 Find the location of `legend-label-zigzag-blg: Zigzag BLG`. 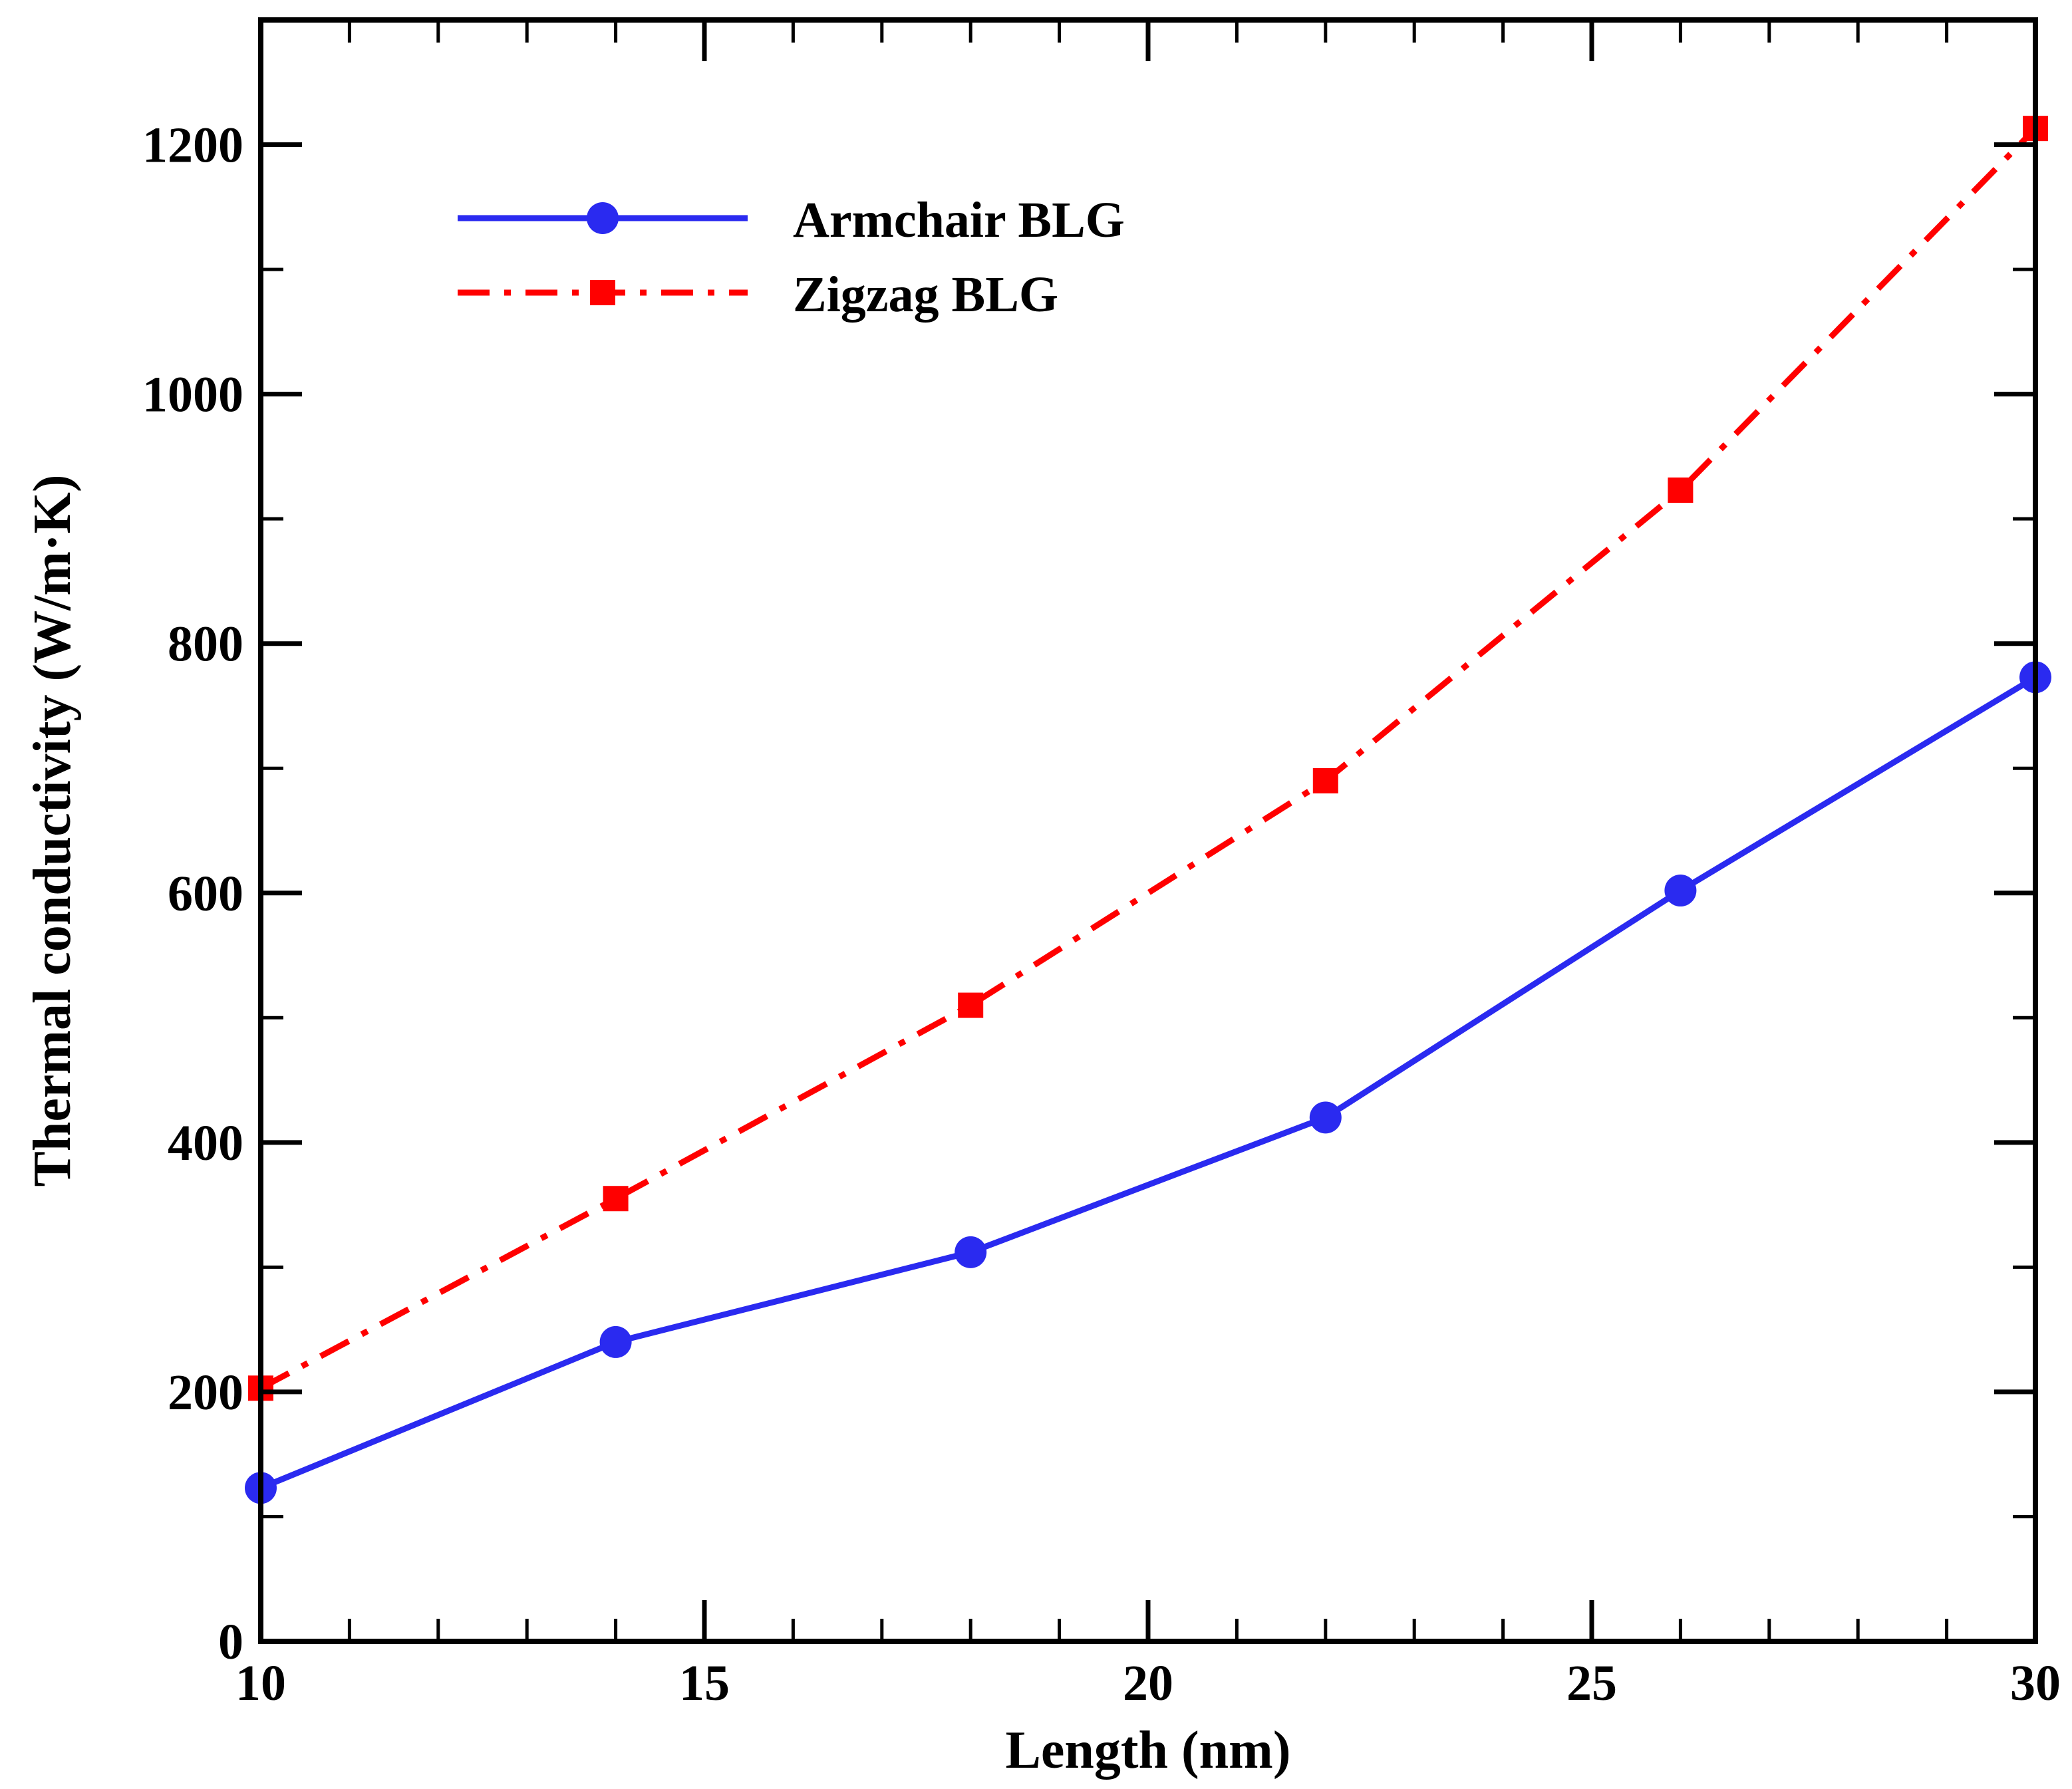

legend-label-zigzag-blg: Zigzag BLG is located at coordinates (925, 295).